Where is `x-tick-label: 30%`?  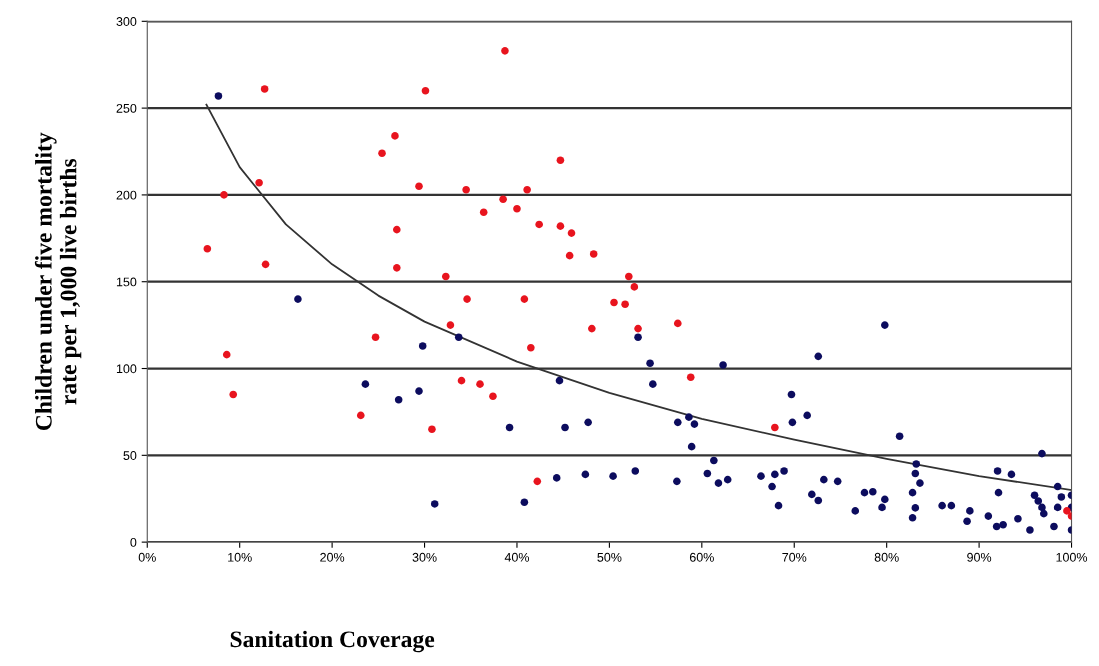
x-tick-label: 30% is located at coordinates (424, 557).